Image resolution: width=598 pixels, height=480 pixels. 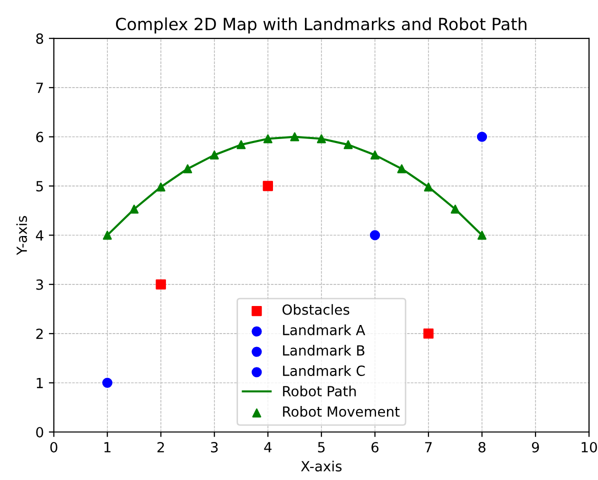 What do you see at coordinates (39, 284) in the screenshot?
I see `y-tick-label: 3` at bounding box center [39, 284].